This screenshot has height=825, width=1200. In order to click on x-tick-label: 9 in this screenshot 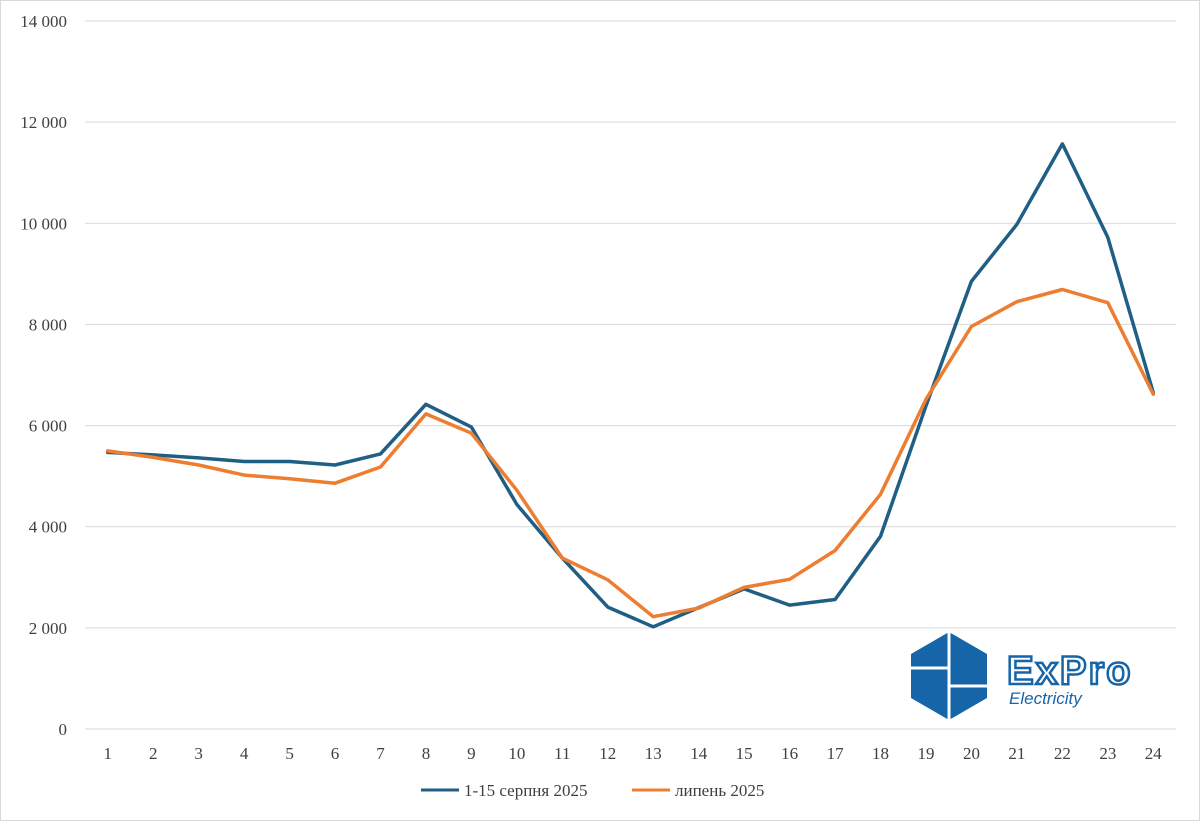, I will do `click(471, 753)`.